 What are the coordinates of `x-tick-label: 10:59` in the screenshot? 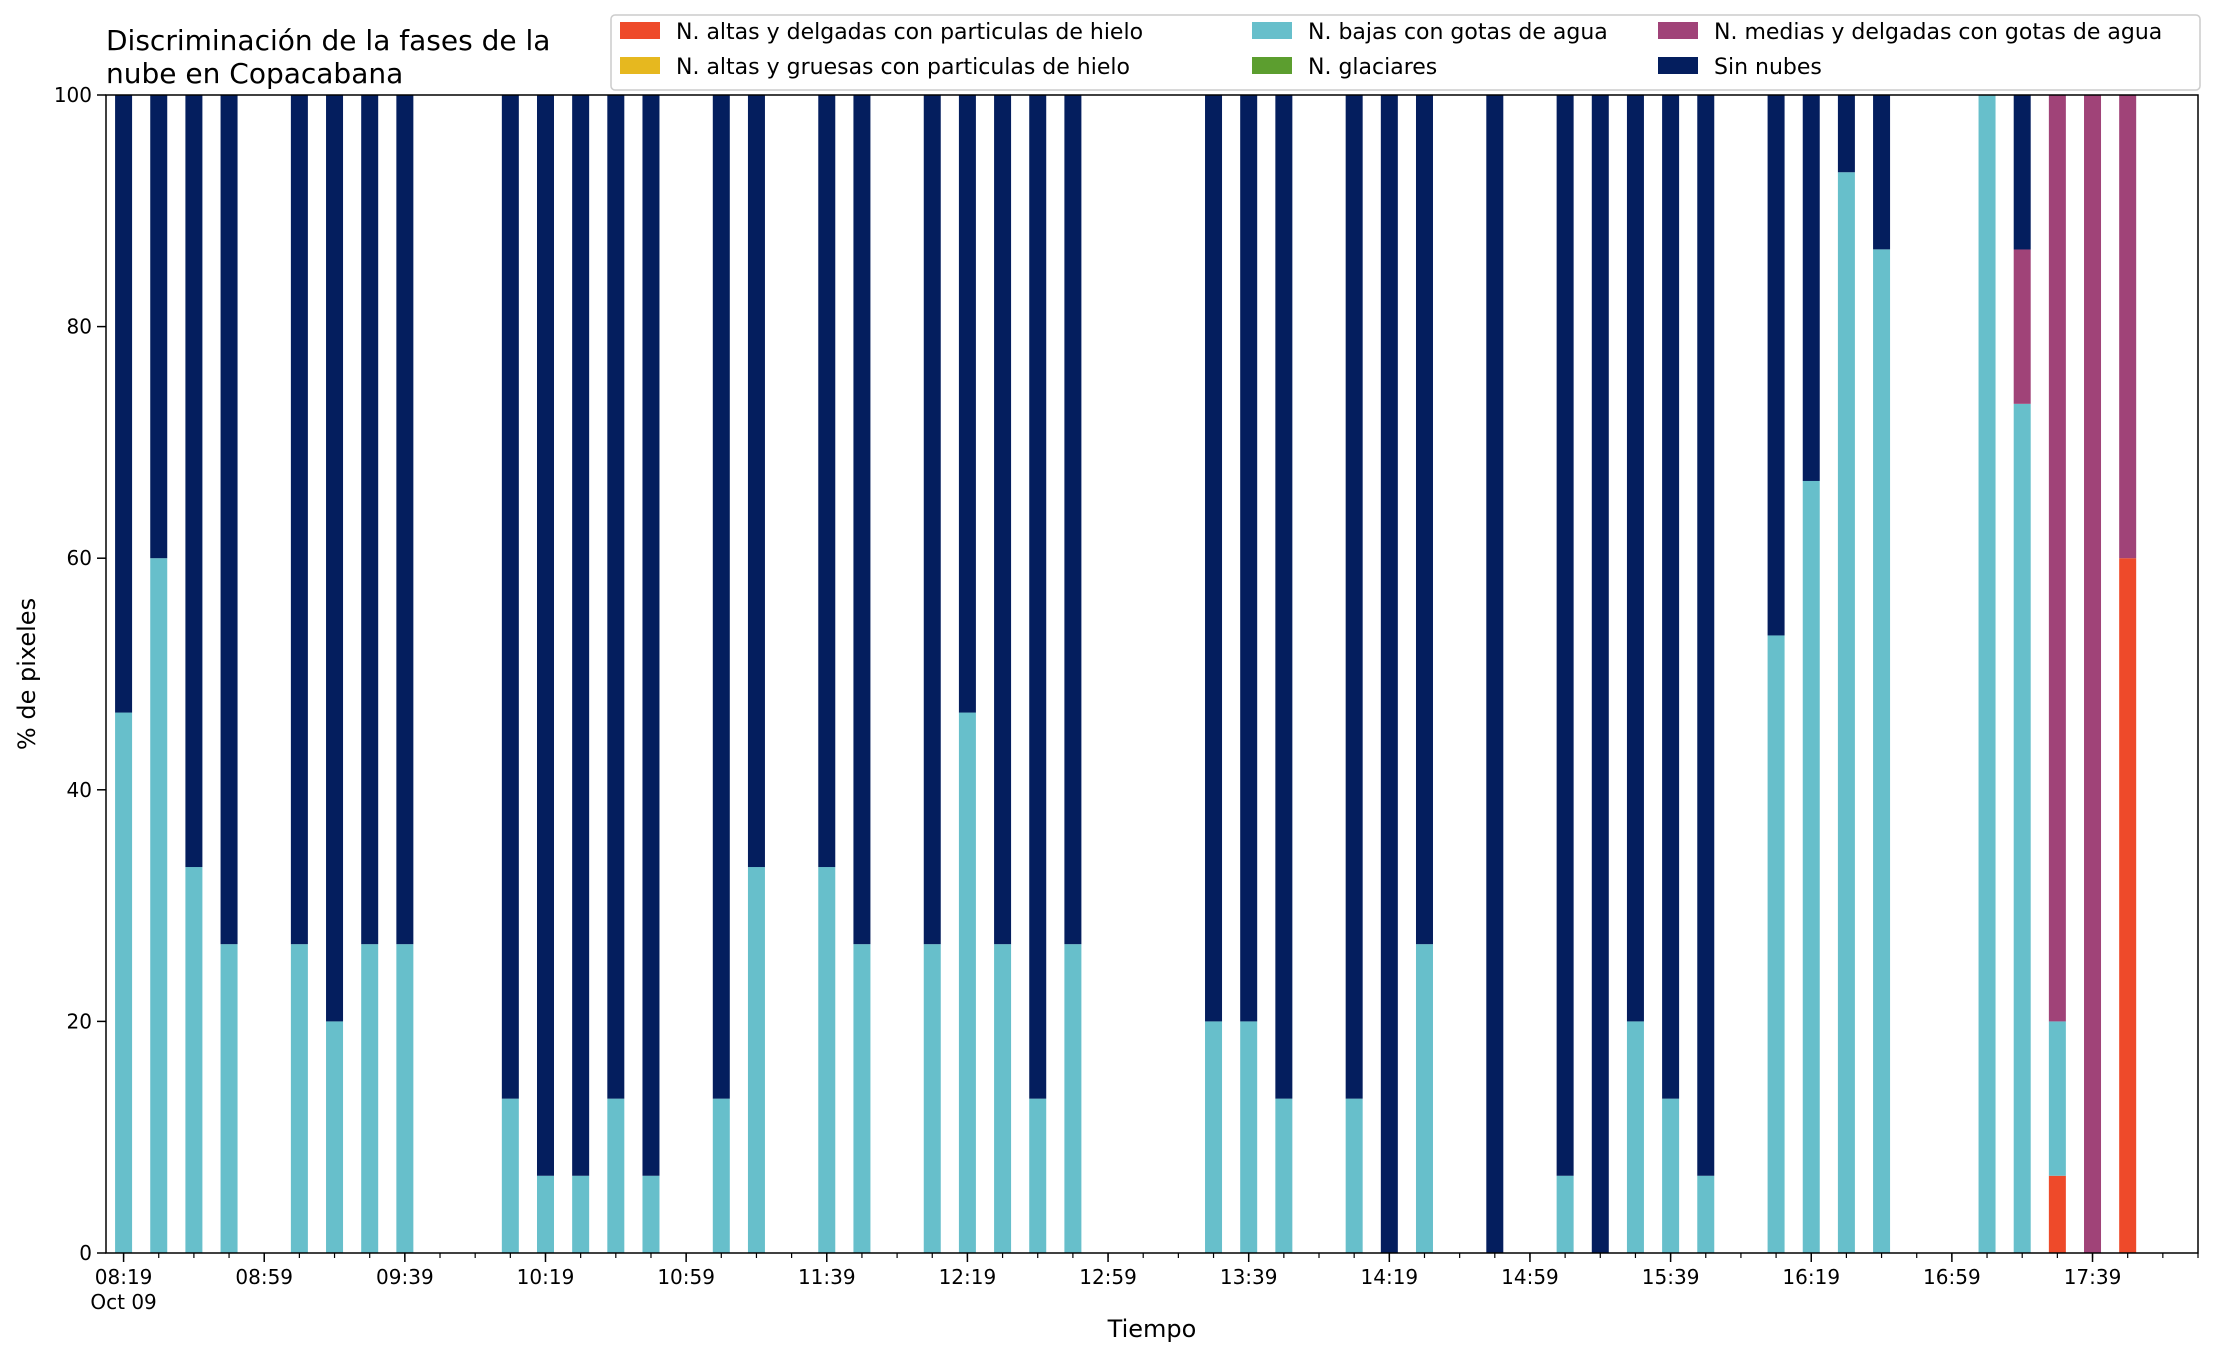 It's located at (686, 1277).